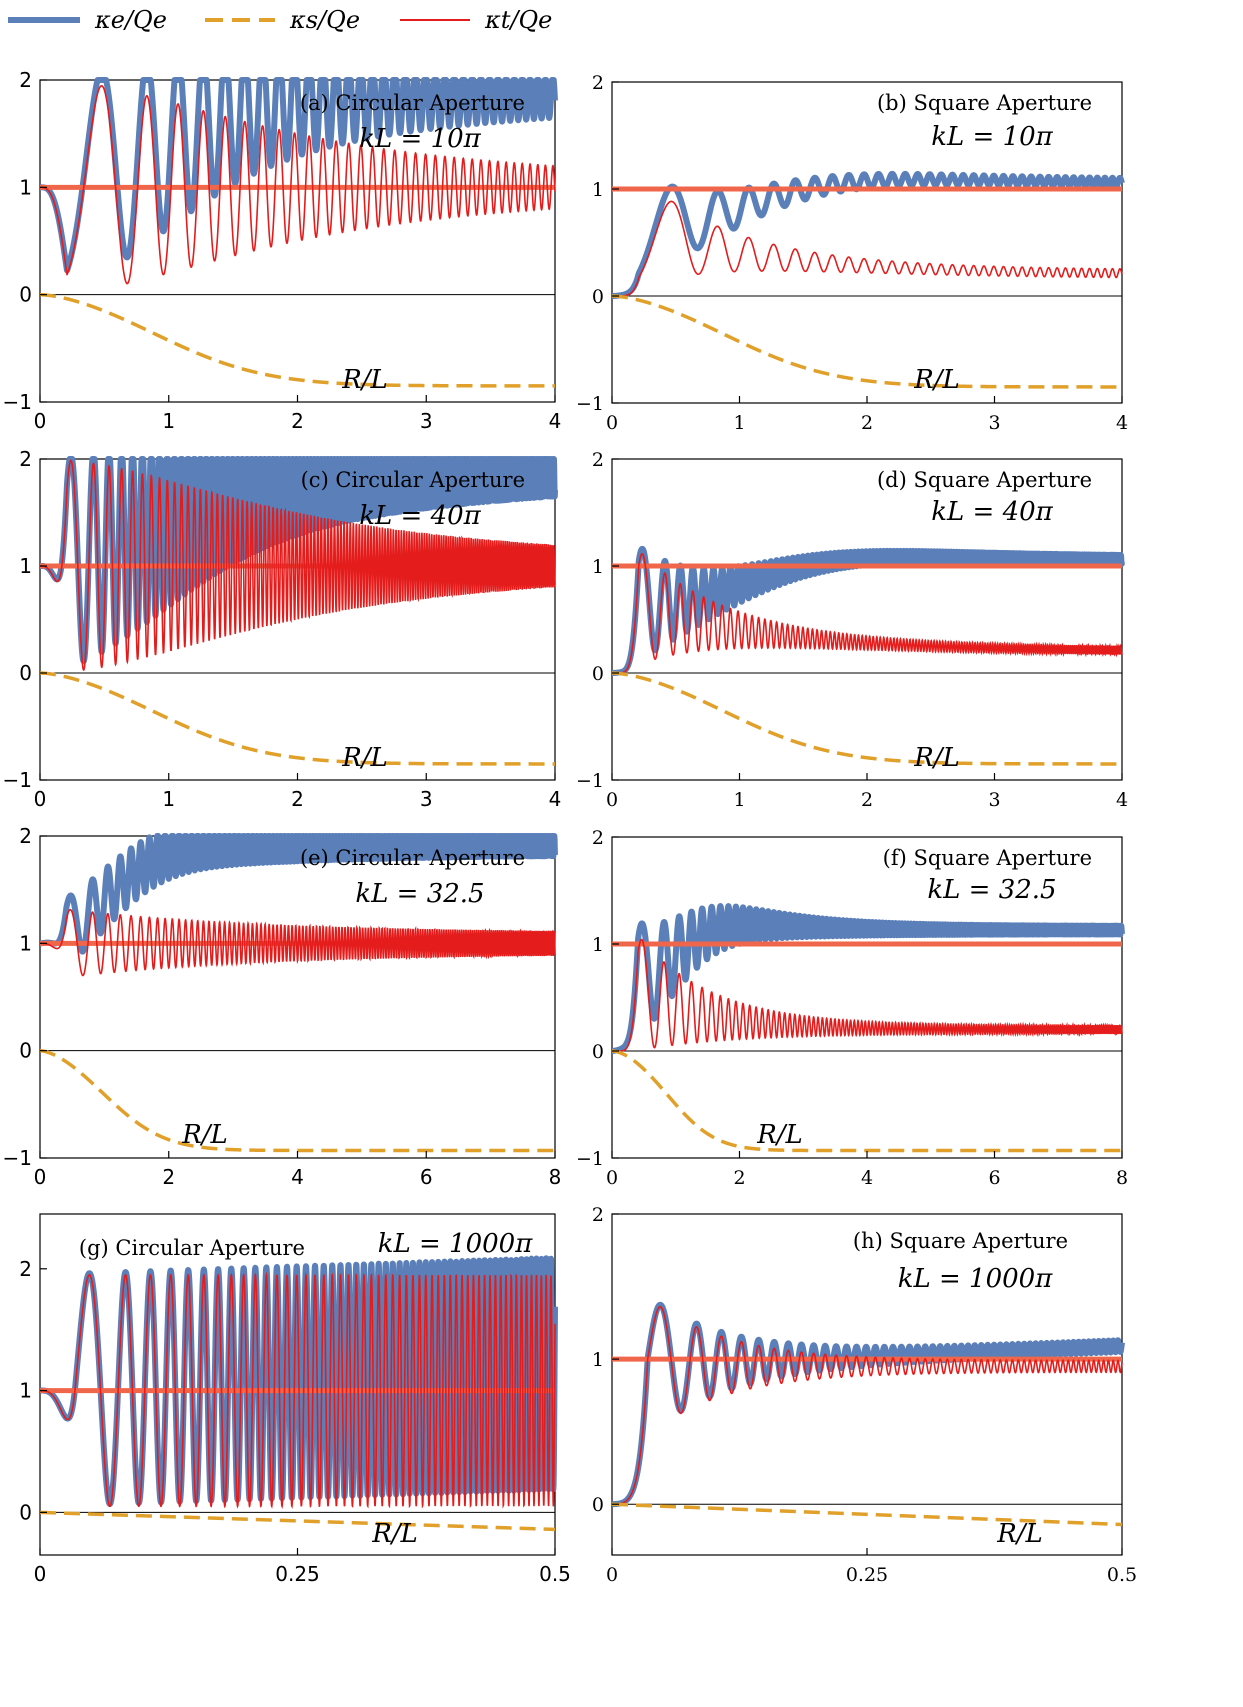 The image size is (1243, 1707). I want to click on panel-title: (e) Circular Aperture, so click(412, 858).